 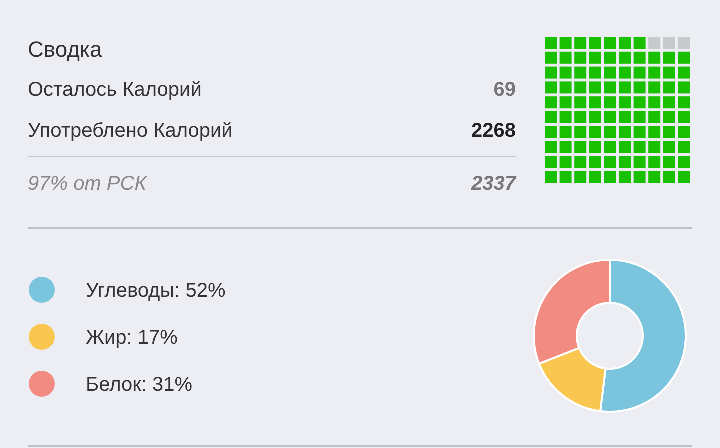 I want to click on category-label: 97% от РСК, so click(x=88, y=184).